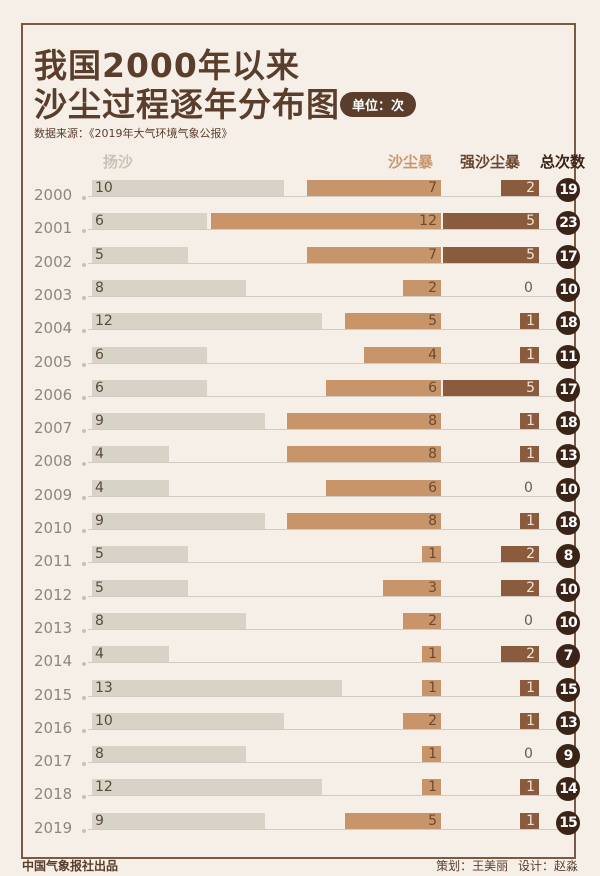 This screenshot has height=876, width=600. What do you see at coordinates (568, 356) in the screenshot?
I see `total-badge: 11` at bounding box center [568, 356].